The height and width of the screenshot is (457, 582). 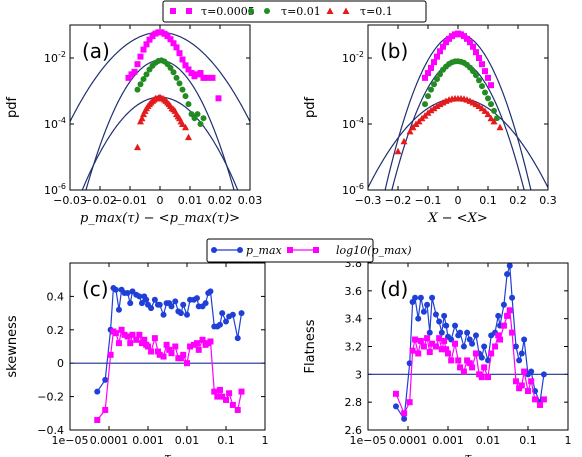 I want to click on y-tick-label: −0.4, so click(x=50, y=430).